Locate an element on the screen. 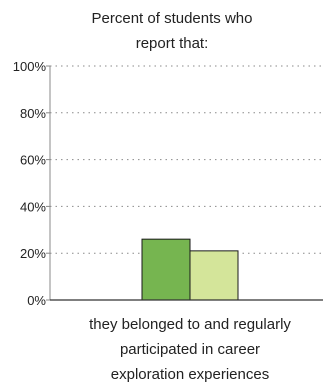 Image resolution: width=327 pixels, height=387 pixels. category-label-line-1: they belonged to and regularly is located at coordinates (190, 324).